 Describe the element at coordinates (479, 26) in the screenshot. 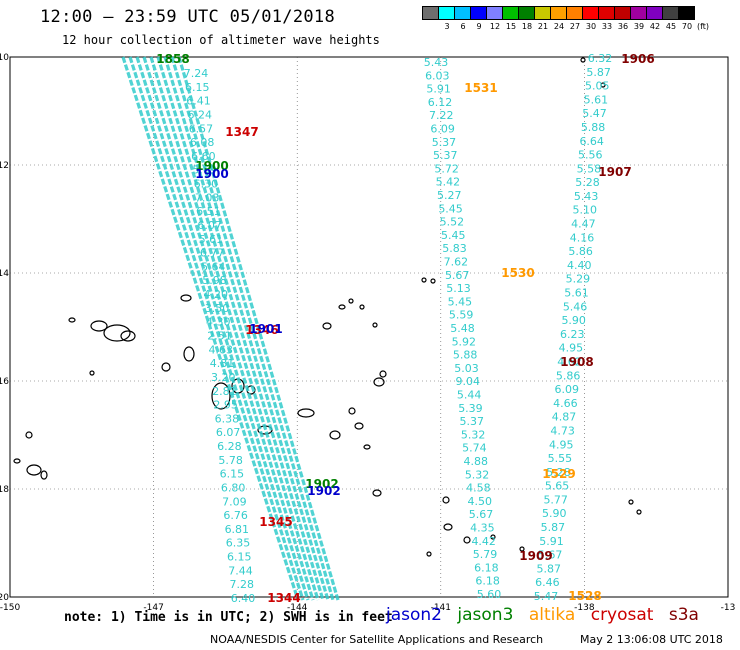

I see `legend-label: 9` at that location.